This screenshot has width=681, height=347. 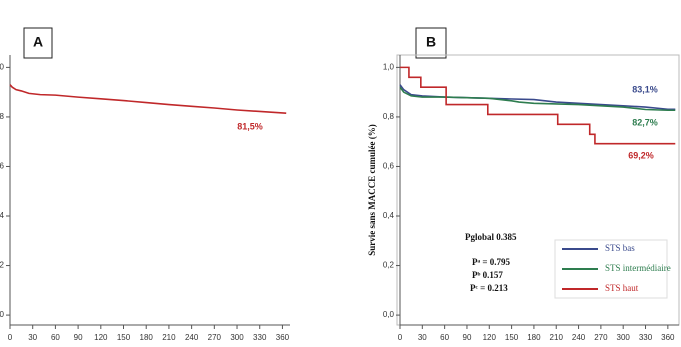 I want to click on annotation: Pᵃ = 0.795, so click(x=491, y=262).